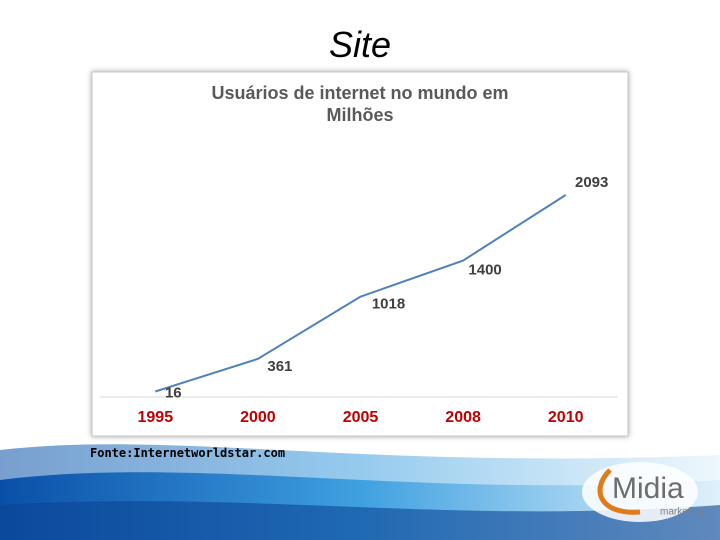 The height and width of the screenshot is (540, 720). Describe the element at coordinates (566, 417) in the screenshot. I see `x-tick-label: 2010` at that location.